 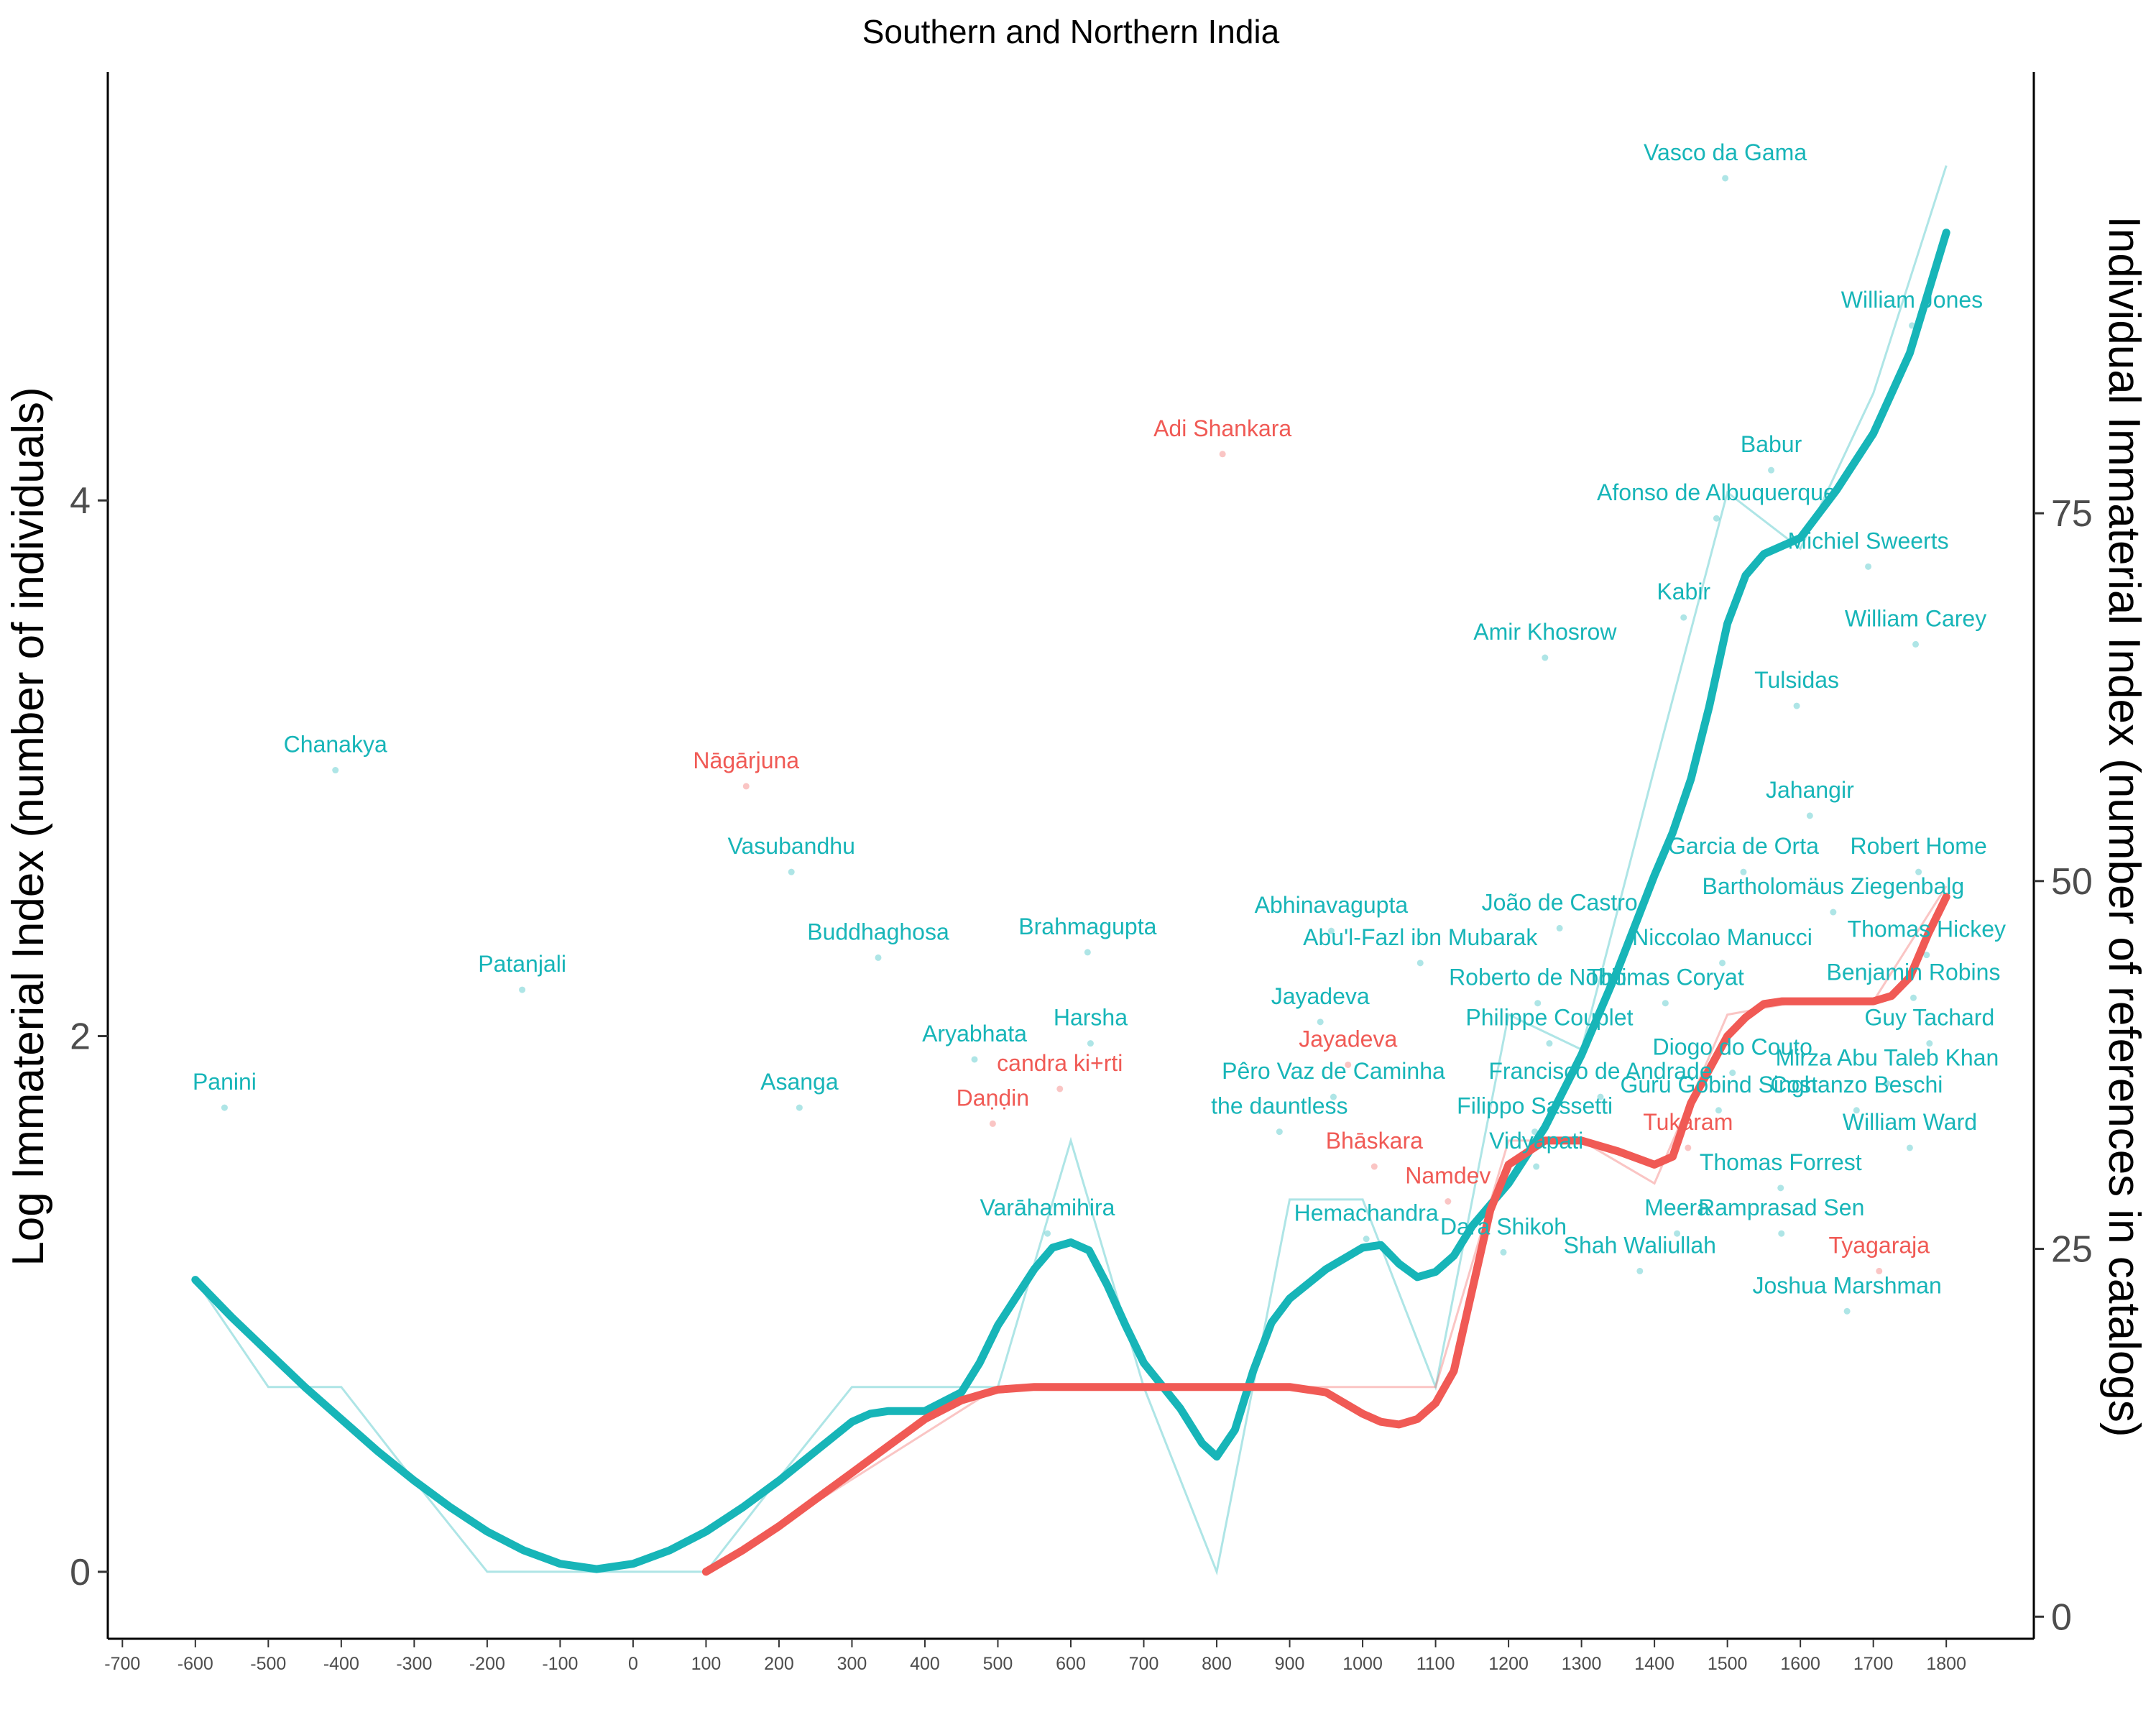 What do you see at coordinates (1869, 540) in the screenshot?
I see `point-label: Michiel Sweerts` at bounding box center [1869, 540].